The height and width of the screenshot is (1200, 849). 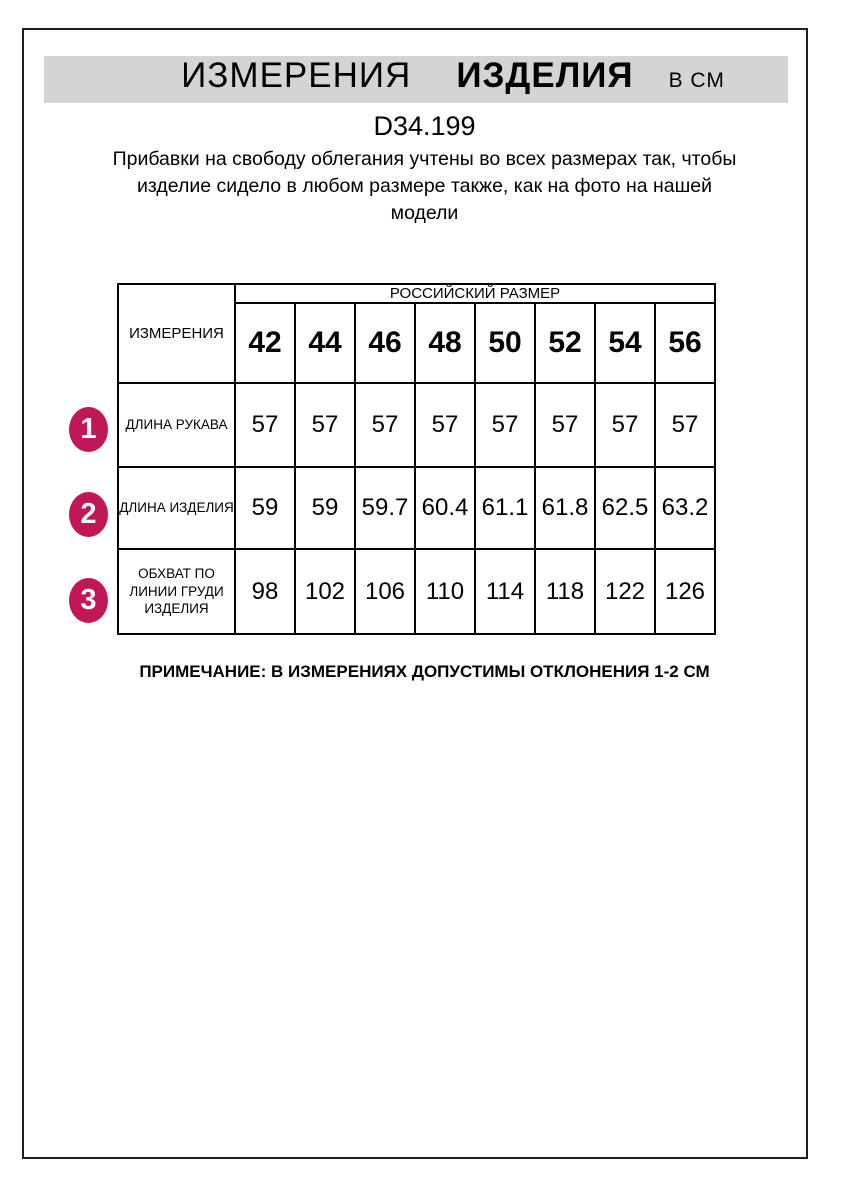 I want to click on table-cell: 98, so click(x=265, y=591).